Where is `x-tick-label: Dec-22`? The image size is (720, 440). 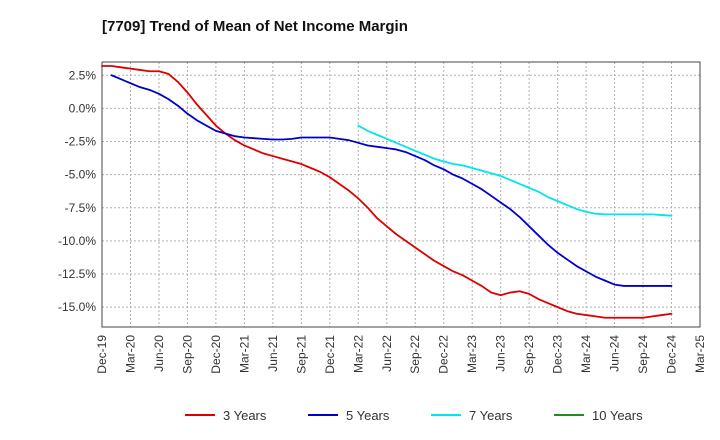 x-tick-label: Dec-22 is located at coordinates (444, 354).